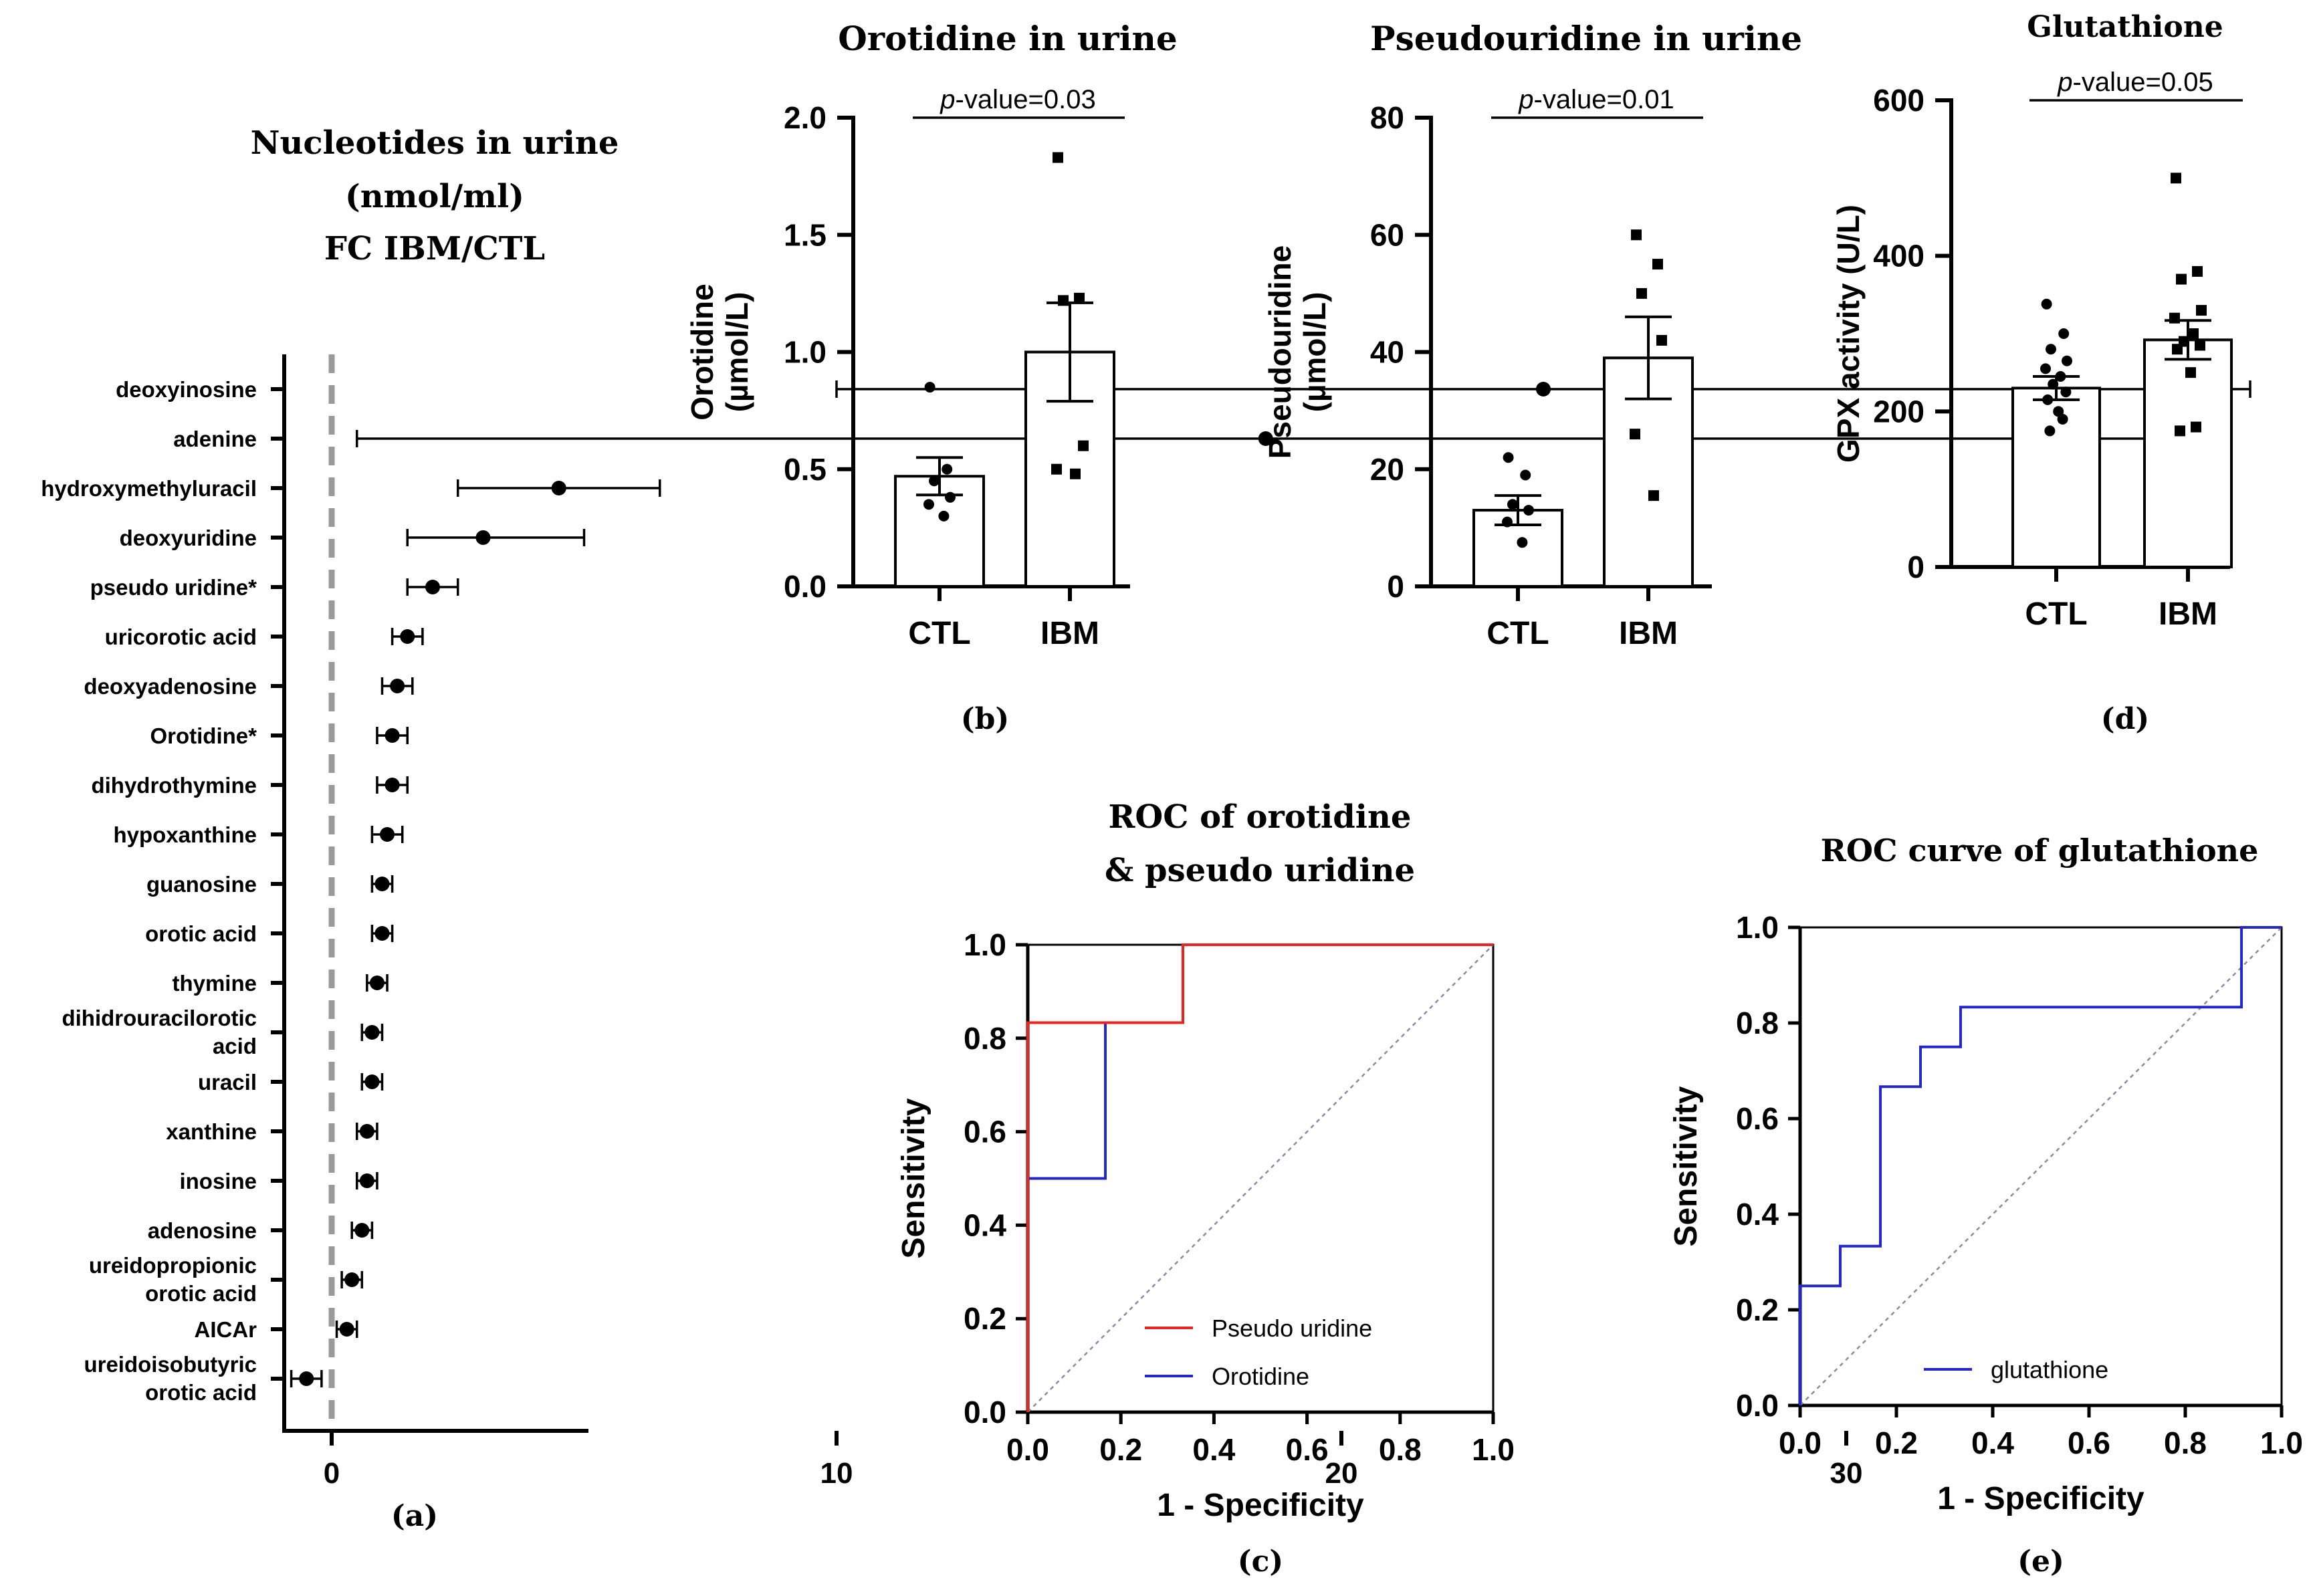  I want to click on x-tick-label: 0, so click(332, 1474).